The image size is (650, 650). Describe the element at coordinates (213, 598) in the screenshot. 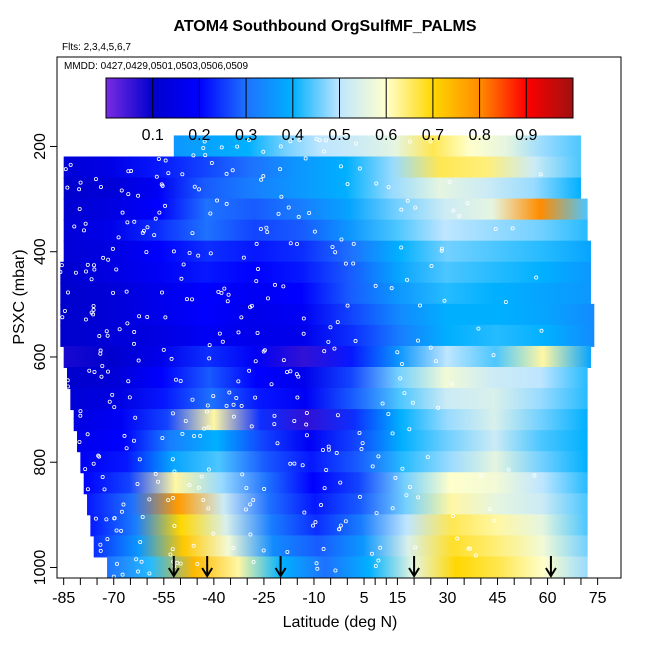

I see `x-tick-label: -40` at that location.